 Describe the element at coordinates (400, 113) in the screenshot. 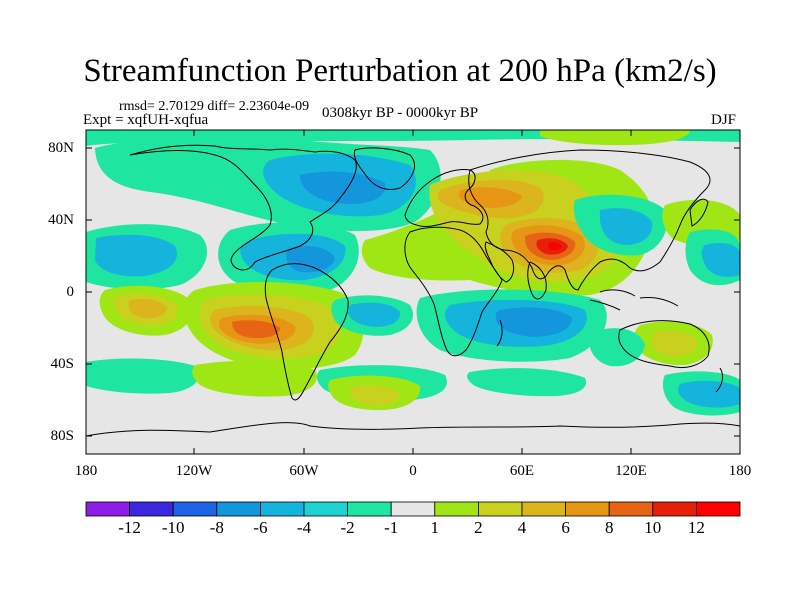

I see `period-label: 0308kyr BP - 0000kyr BP` at that location.